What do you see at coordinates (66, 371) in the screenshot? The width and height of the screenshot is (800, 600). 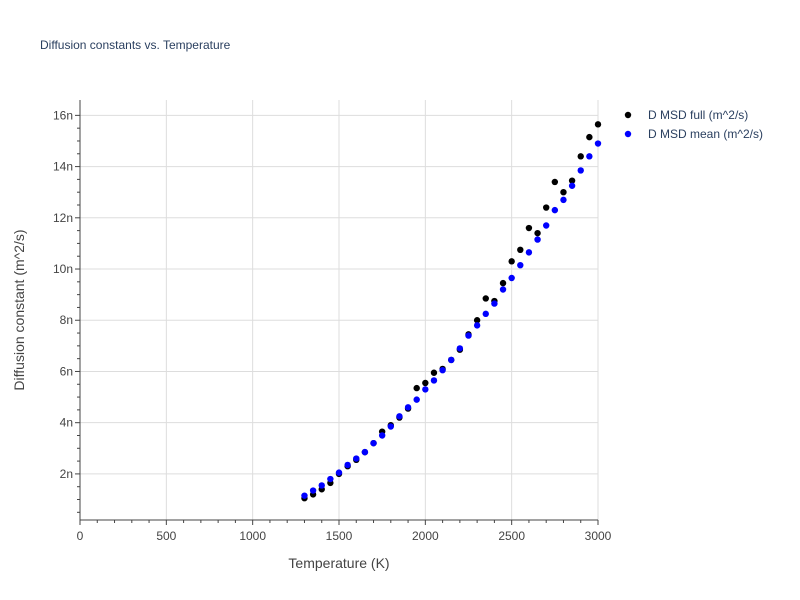 I see `y-tick-label: 6n` at bounding box center [66, 371].